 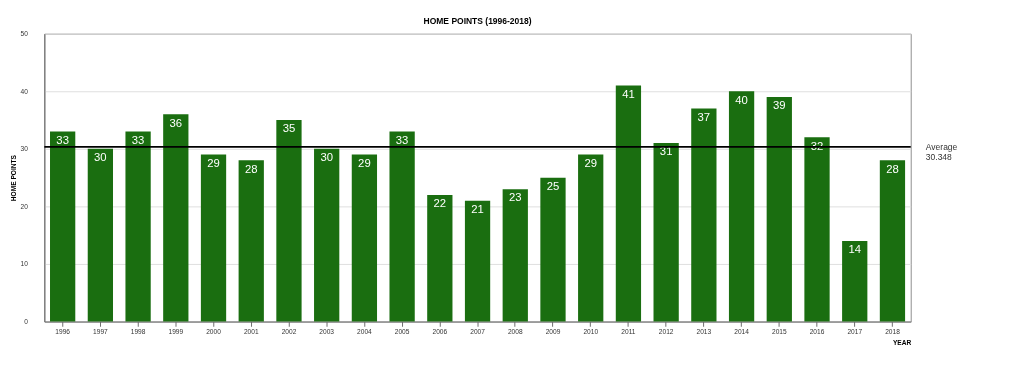 What do you see at coordinates (666, 151) in the screenshot?
I see `data-label: 31` at bounding box center [666, 151].